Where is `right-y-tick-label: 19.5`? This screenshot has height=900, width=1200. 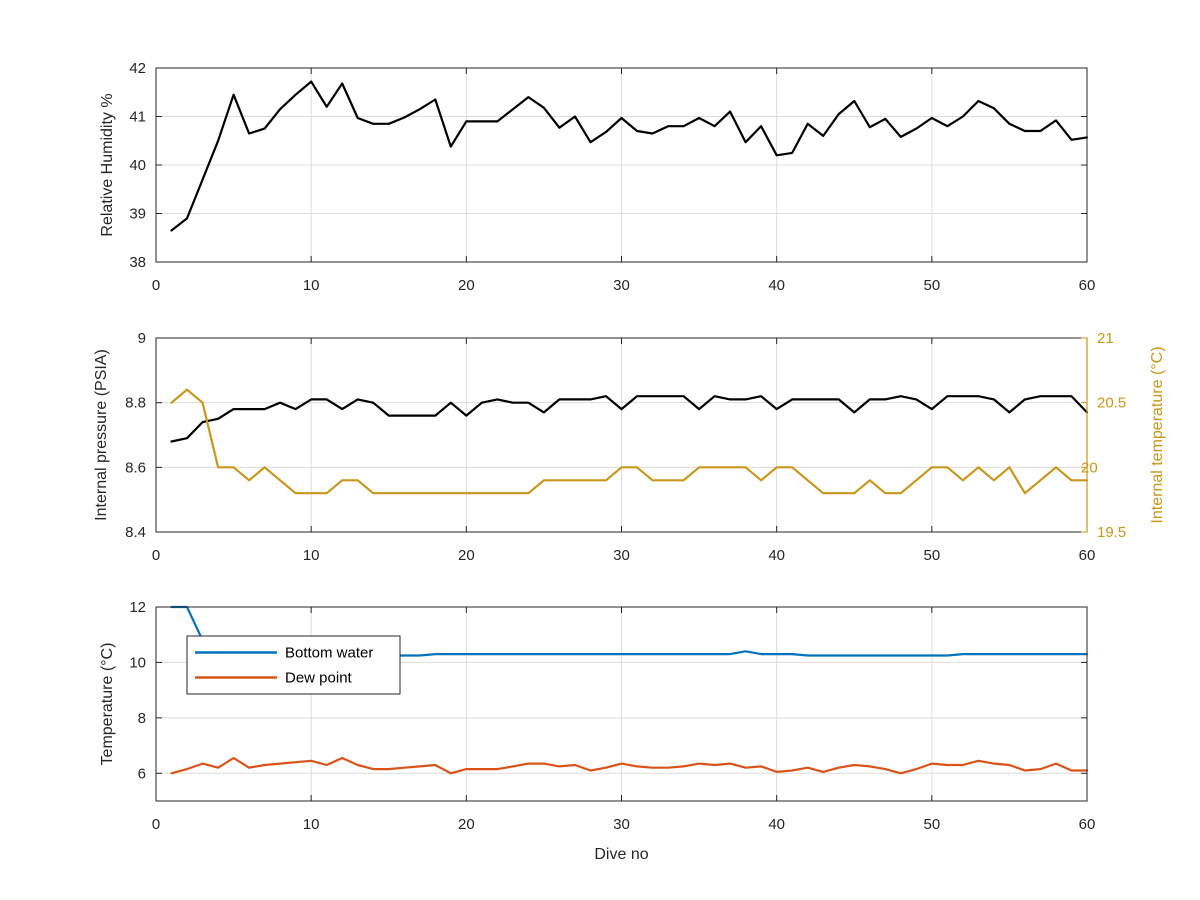
right-y-tick-label: 19.5 is located at coordinates (1111, 532).